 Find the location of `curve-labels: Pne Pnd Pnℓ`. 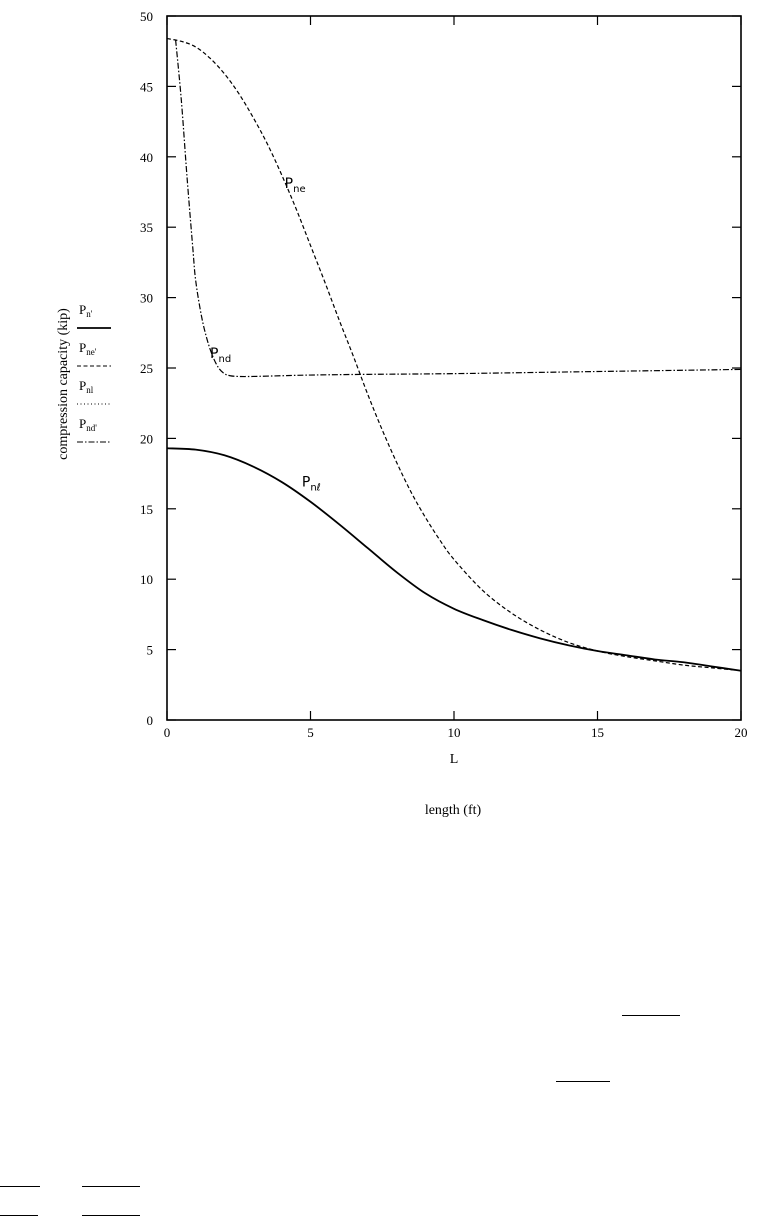

curve-labels: Pne Pnd Pnℓ is located at coordinates (265, 334).